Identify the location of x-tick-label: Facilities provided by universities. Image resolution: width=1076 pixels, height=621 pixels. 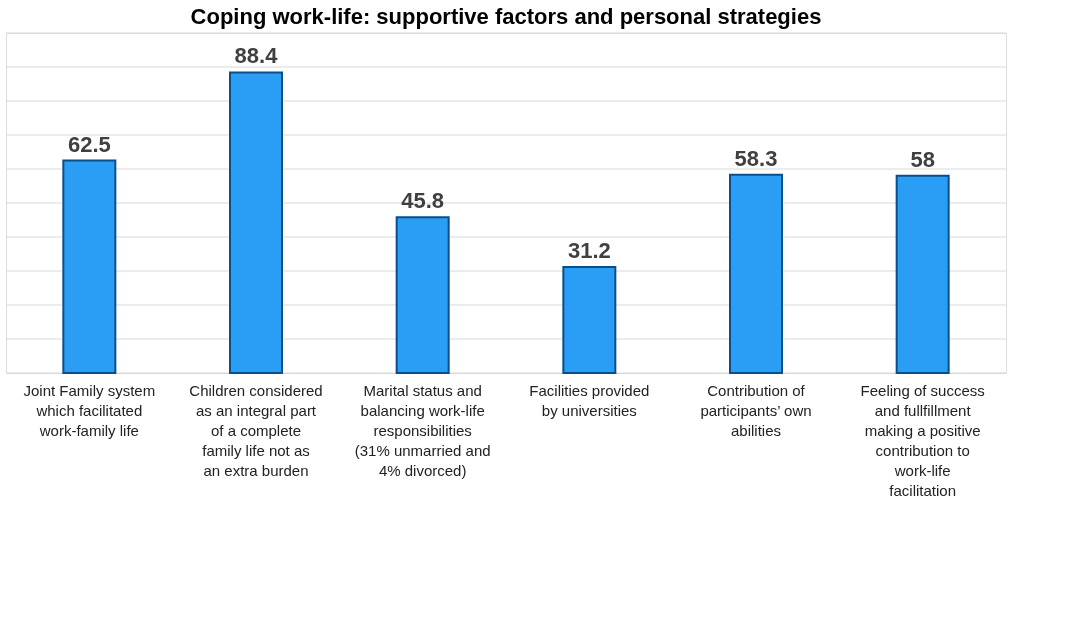
(589, 400).